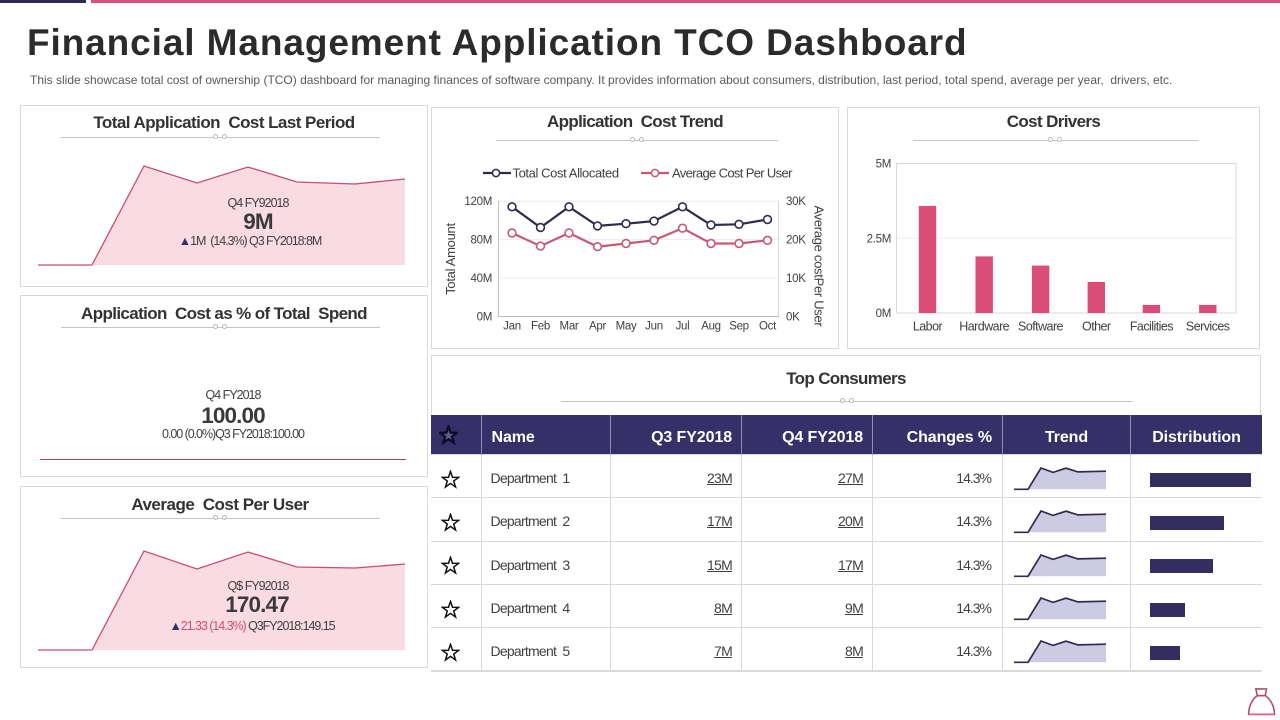  Describe the element at coordinates (597, 326) in the screenshot. I see `svg-text: Apr` at that location.